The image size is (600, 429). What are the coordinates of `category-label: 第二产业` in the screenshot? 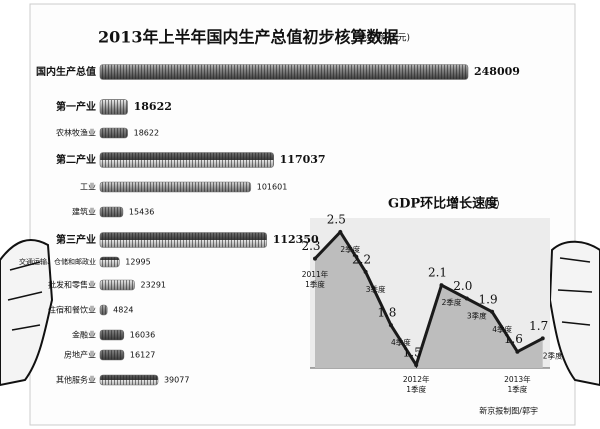 It's located at (76, 159).